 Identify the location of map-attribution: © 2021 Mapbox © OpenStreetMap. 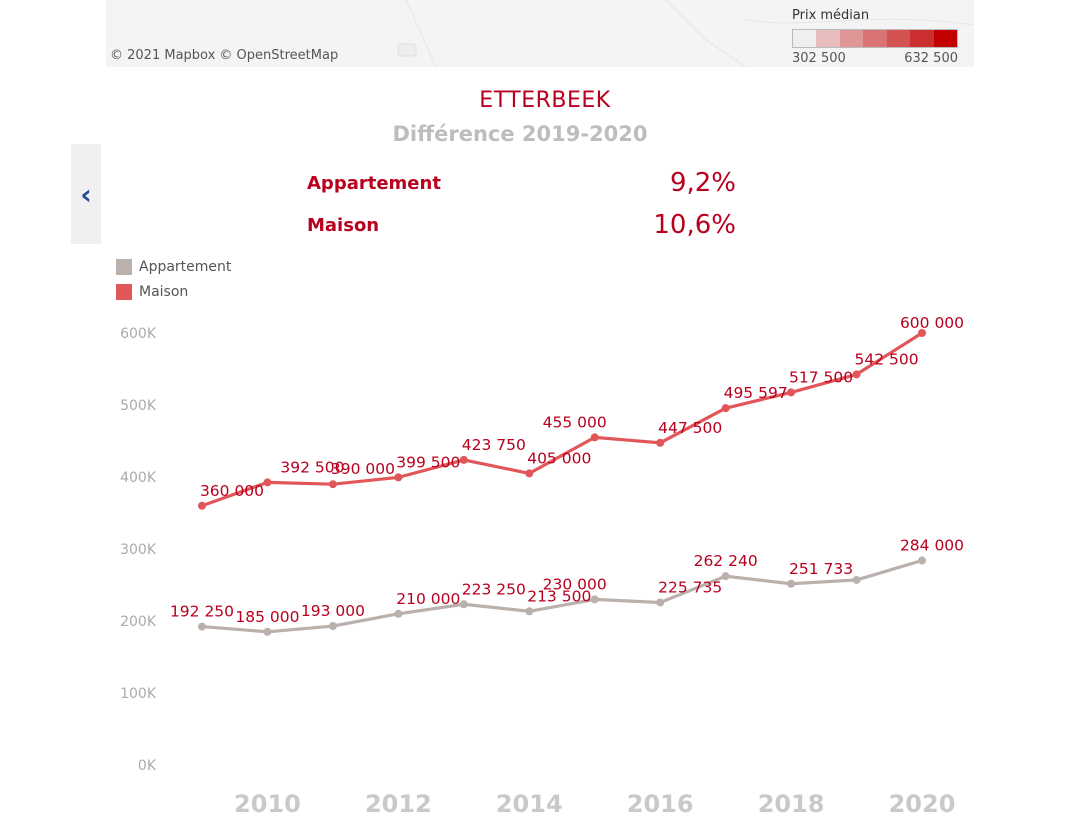
(224, 55).